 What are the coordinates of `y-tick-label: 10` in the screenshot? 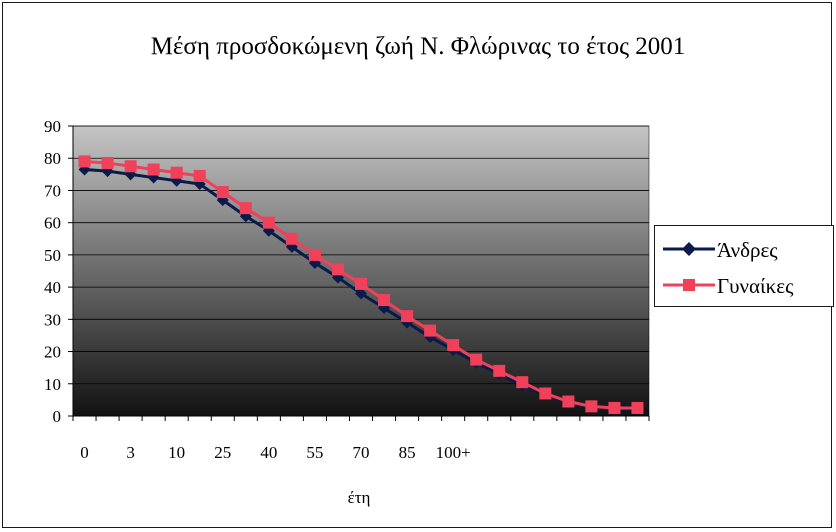 It's located at (52, 384).